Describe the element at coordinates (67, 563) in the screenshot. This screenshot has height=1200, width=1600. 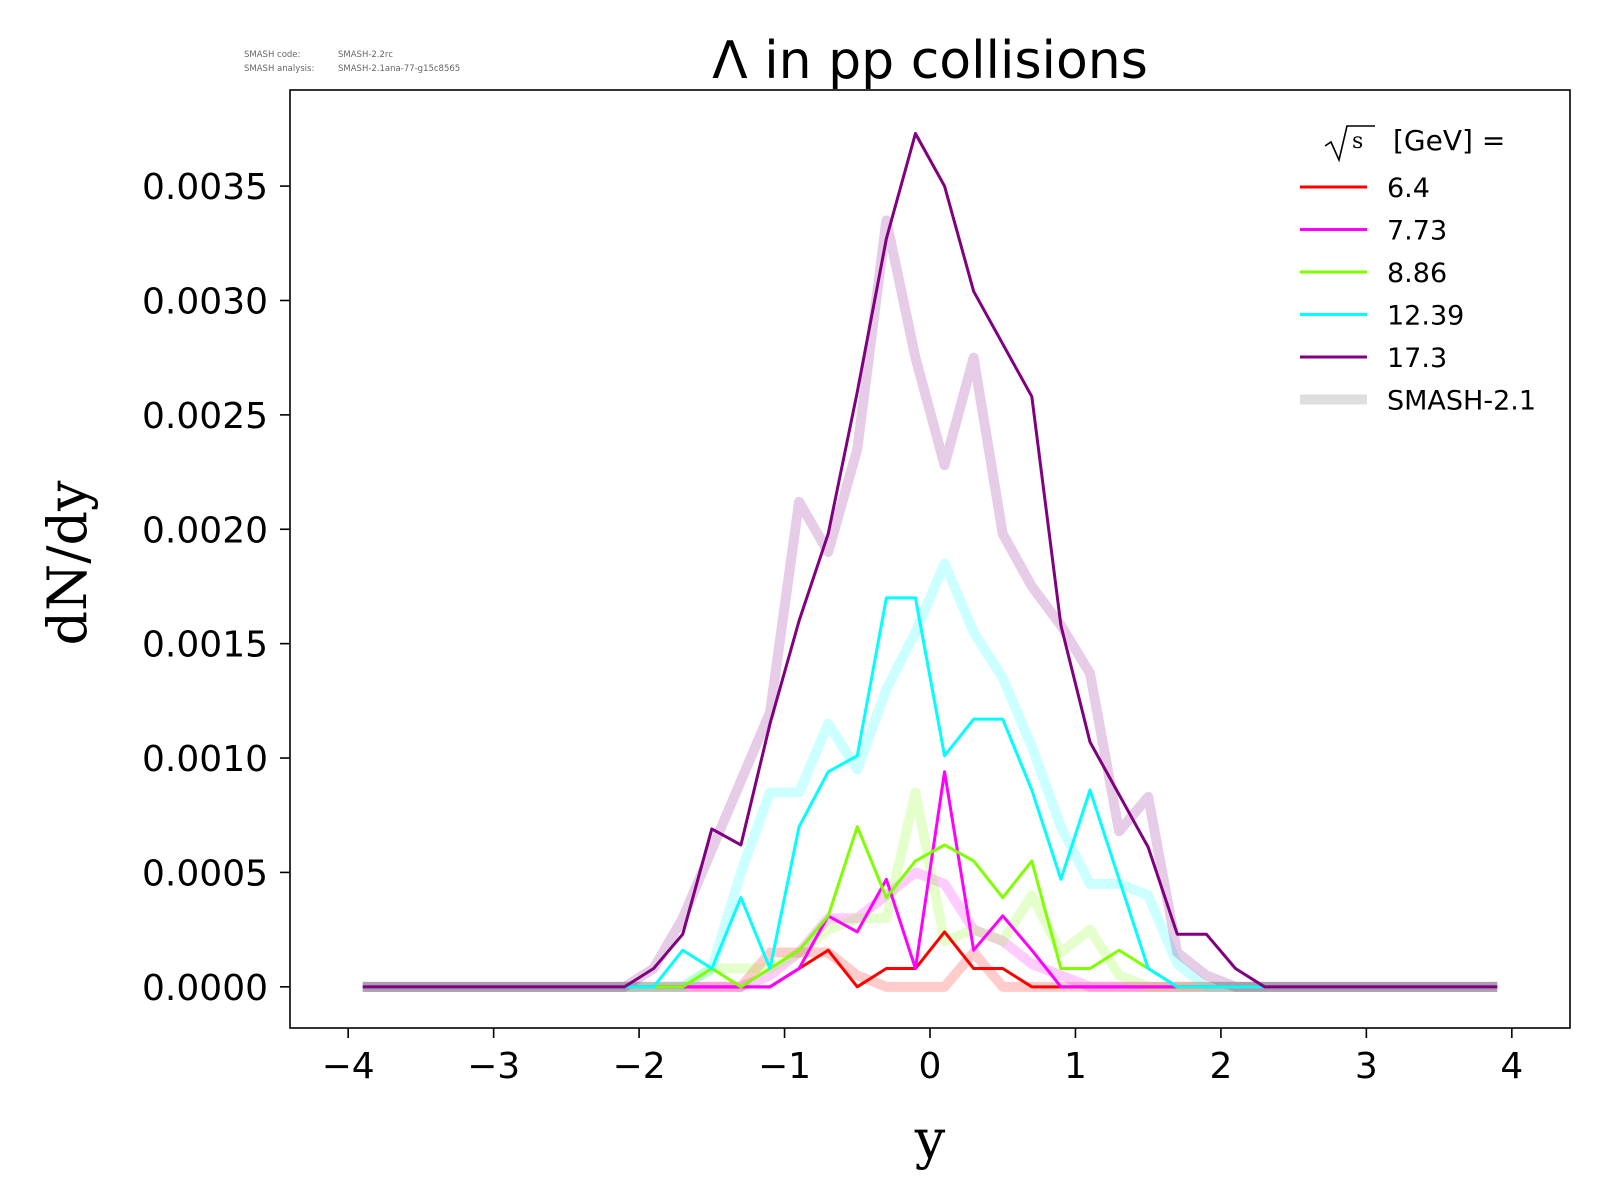
I see `y-axis-label: dN/dy` at that location.